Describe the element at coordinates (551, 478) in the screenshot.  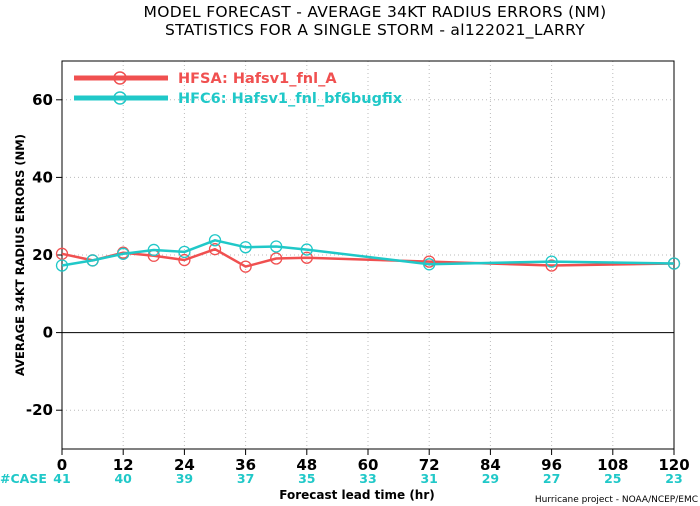
I see `case-count: 27` at that location.